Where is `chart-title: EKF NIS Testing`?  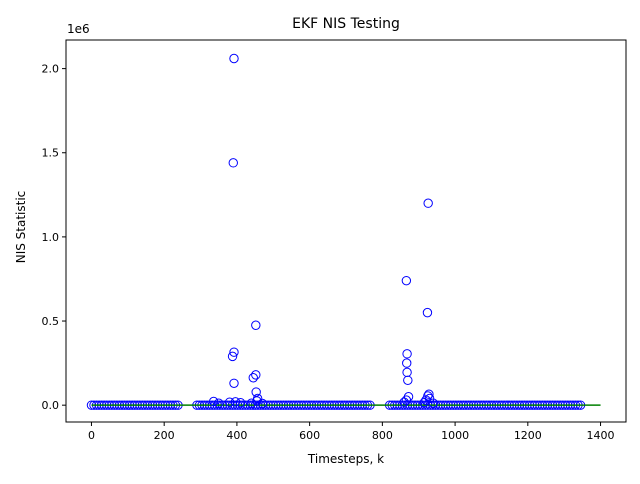 chart-title: EKF NIS Testing is located at coordinates (346, 24).